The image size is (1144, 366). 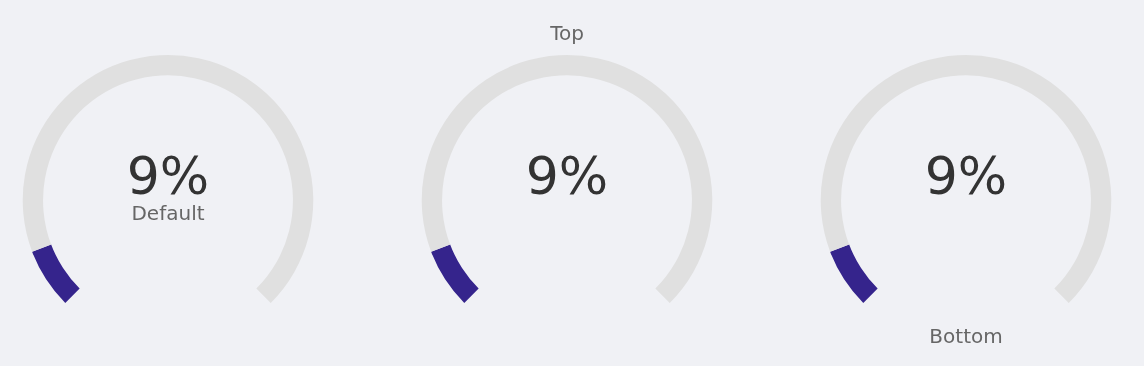 I want to click on text: Bottom, so click(x=966, y=336).